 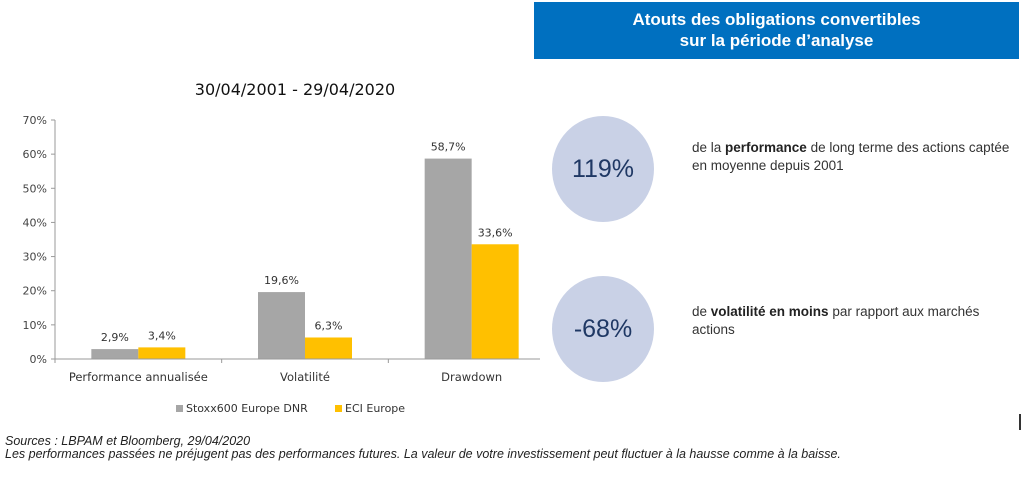 What do you see at coordinates (448, 147) in the screenshot?
I see `bar-data-label: 58,7%` at bounding box center [448, 147].